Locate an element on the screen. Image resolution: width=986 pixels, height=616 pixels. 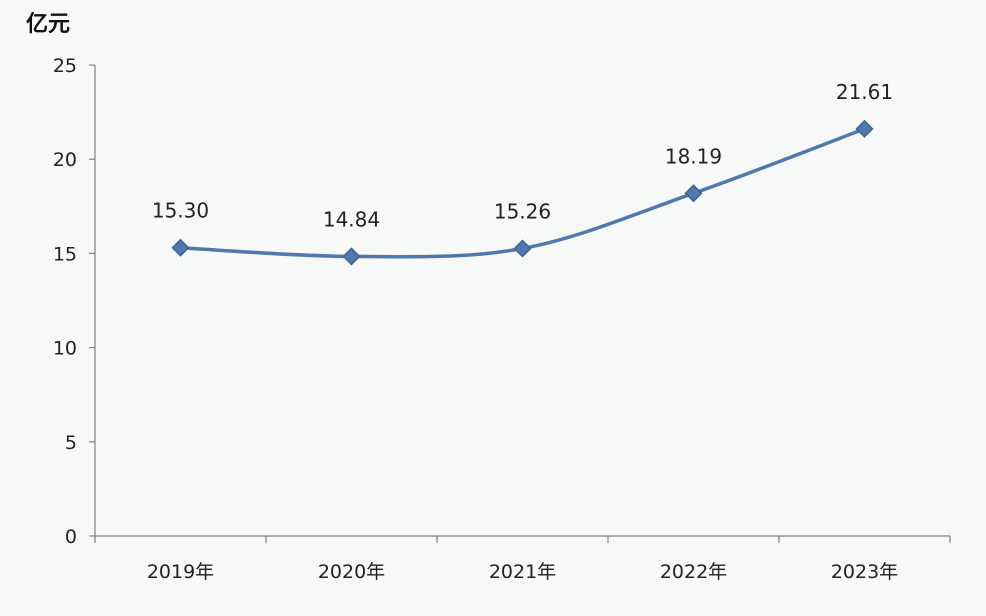
data-label: 15.30 is located at coordinates (180, 211).